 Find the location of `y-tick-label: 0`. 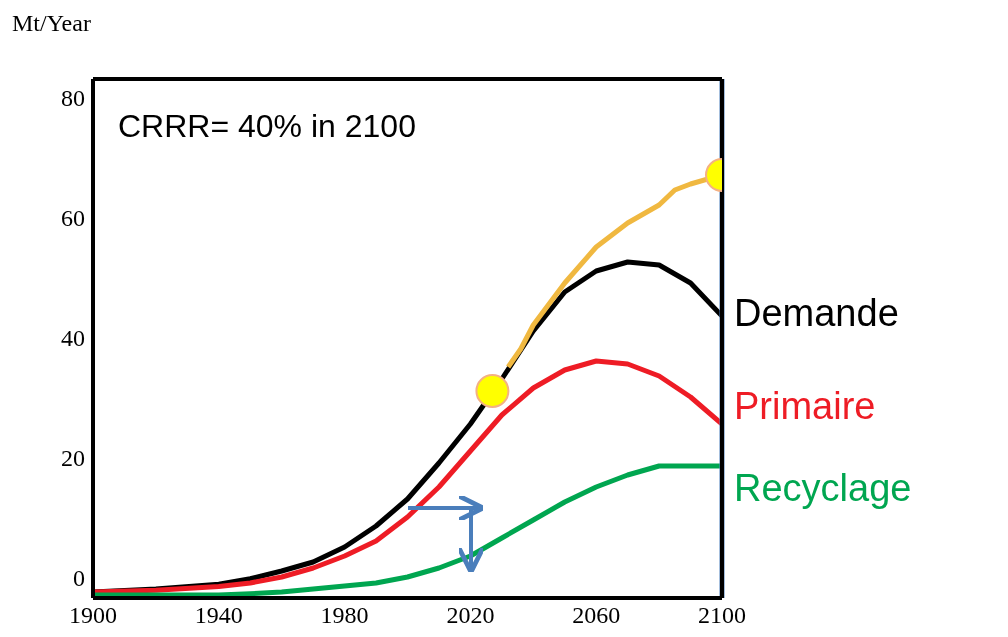

y-tick-label: 0 is located at coordinates (79, 577).